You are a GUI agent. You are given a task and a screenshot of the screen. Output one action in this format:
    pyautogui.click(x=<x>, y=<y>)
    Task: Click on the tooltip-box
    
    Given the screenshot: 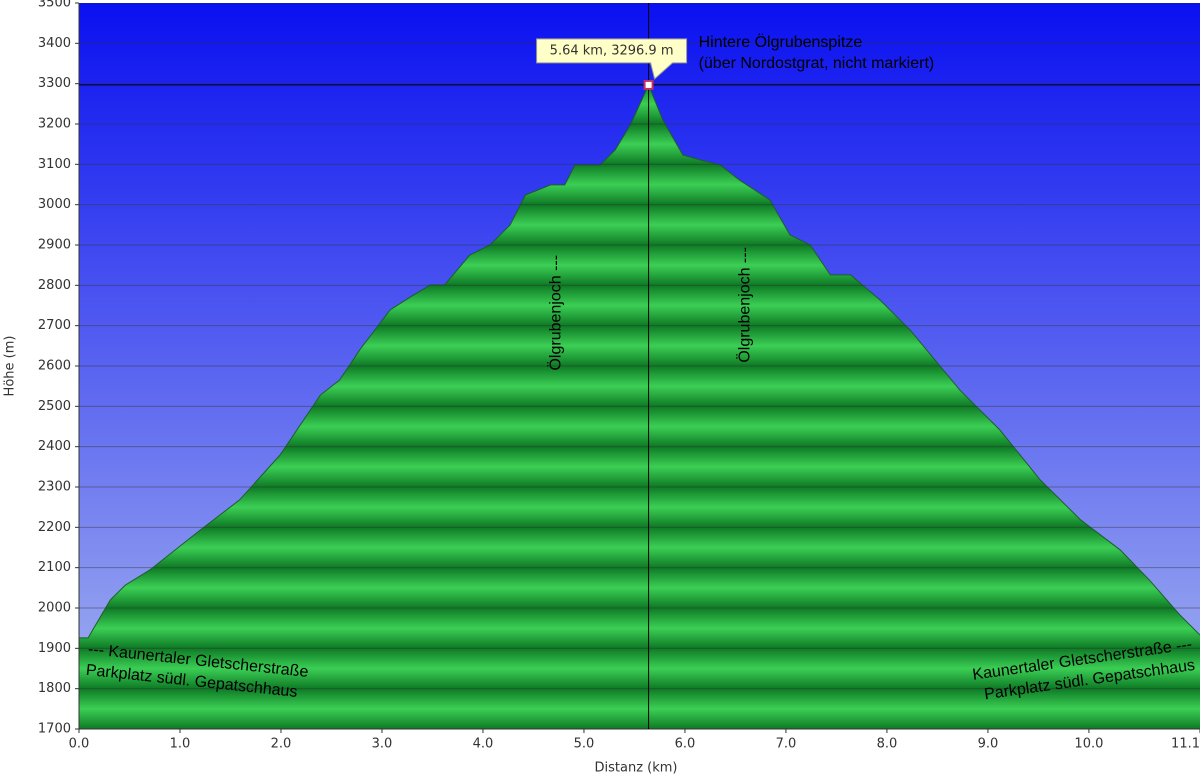 What is the action you would take?
    pyautogui.click(x=612, y=59)
    